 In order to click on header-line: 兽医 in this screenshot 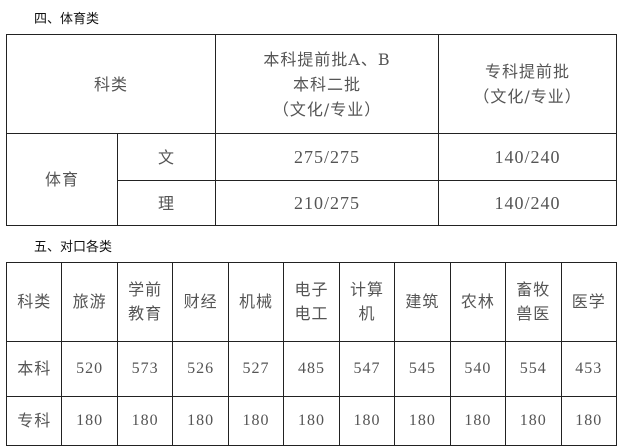, I will do `click(533, 313)`.